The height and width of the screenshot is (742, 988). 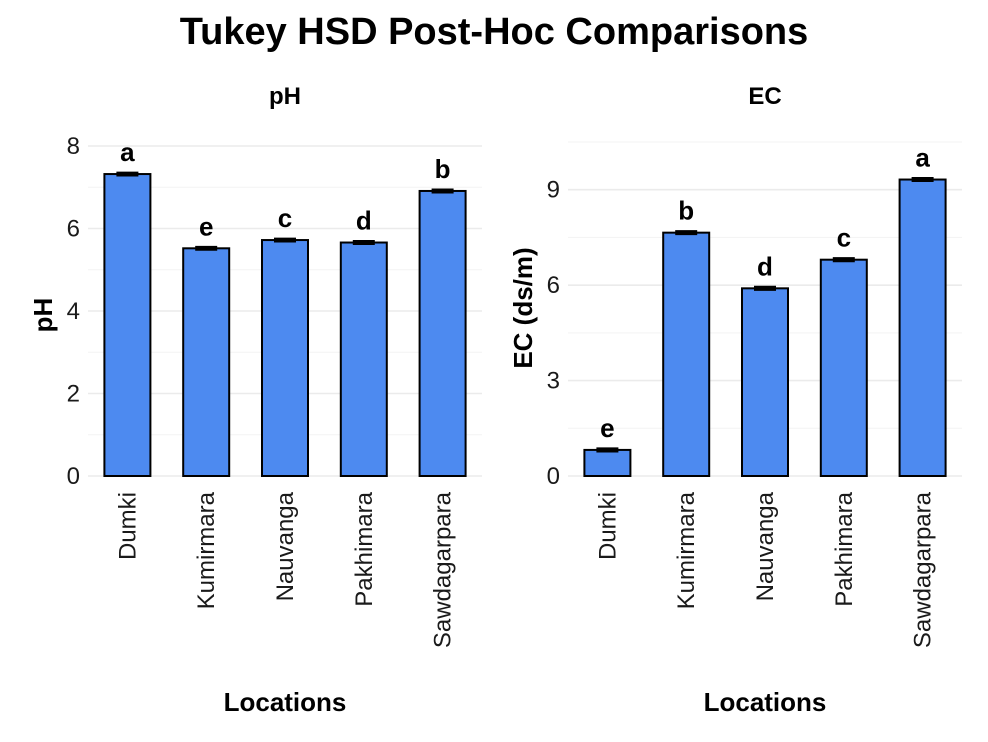 What do you see at coordinates (764, 96) in the screenshot?
I see `panel-title-ec: EC` at bounding box center [764, 96].